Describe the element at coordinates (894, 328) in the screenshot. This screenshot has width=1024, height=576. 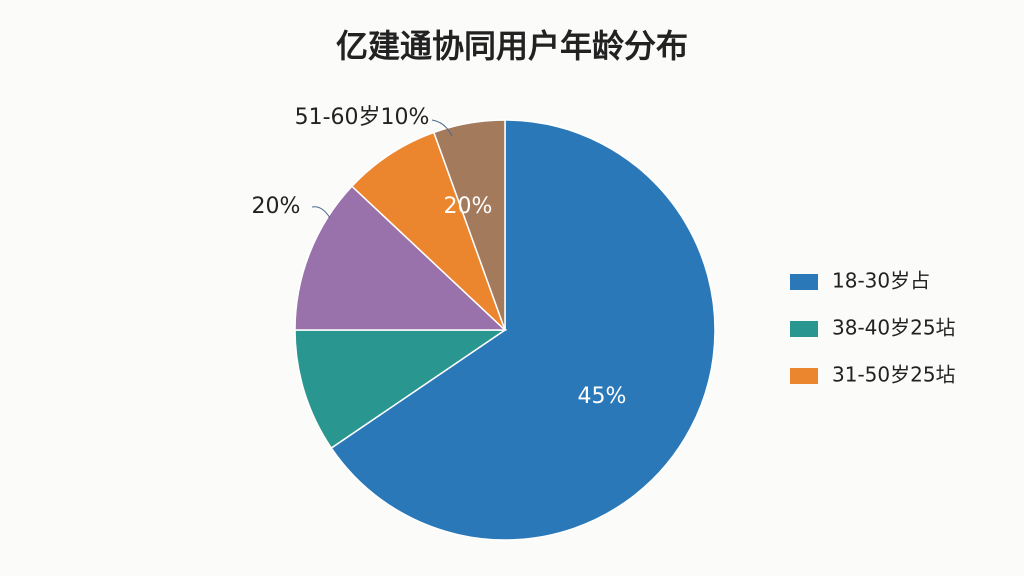
I see `legend-label: 38-40岁25坫` at that location.